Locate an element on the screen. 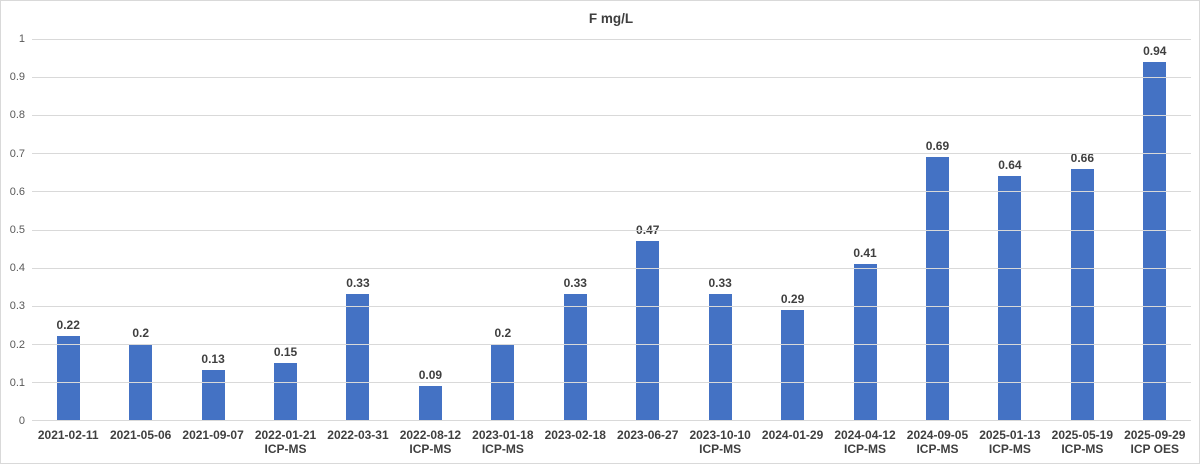 The image size is (1200, 464). x-axis-label-date: 2022-08-12 is located at coordinates (430, 435).